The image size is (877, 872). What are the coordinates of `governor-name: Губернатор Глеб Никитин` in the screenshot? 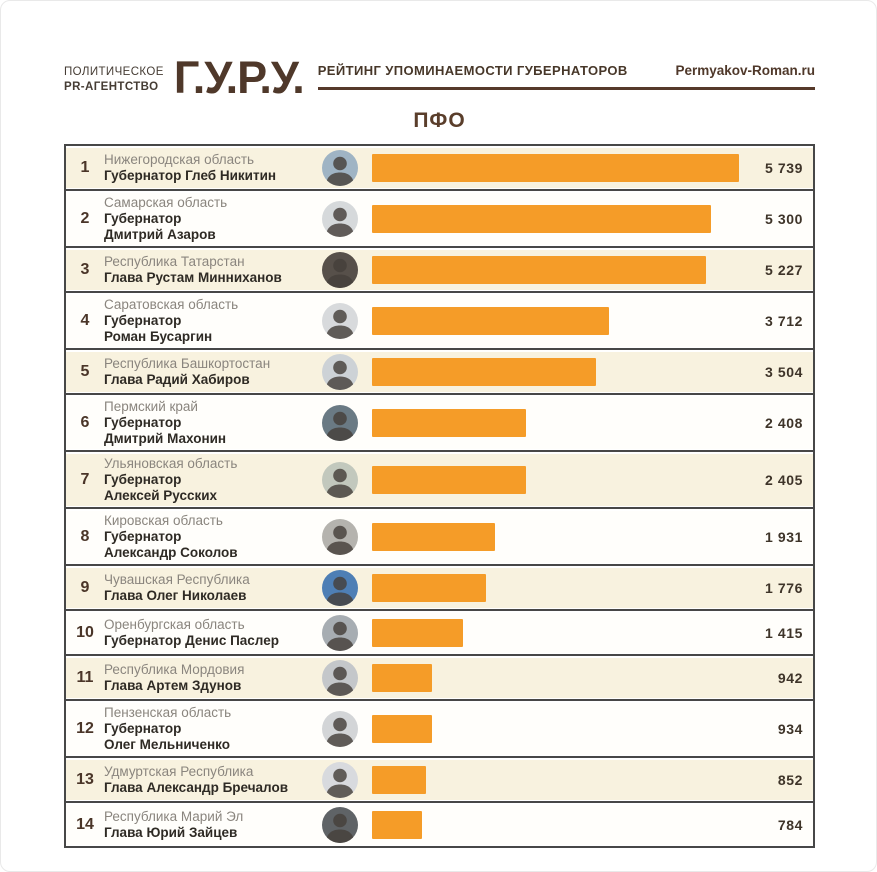 It's located at (190, 175).